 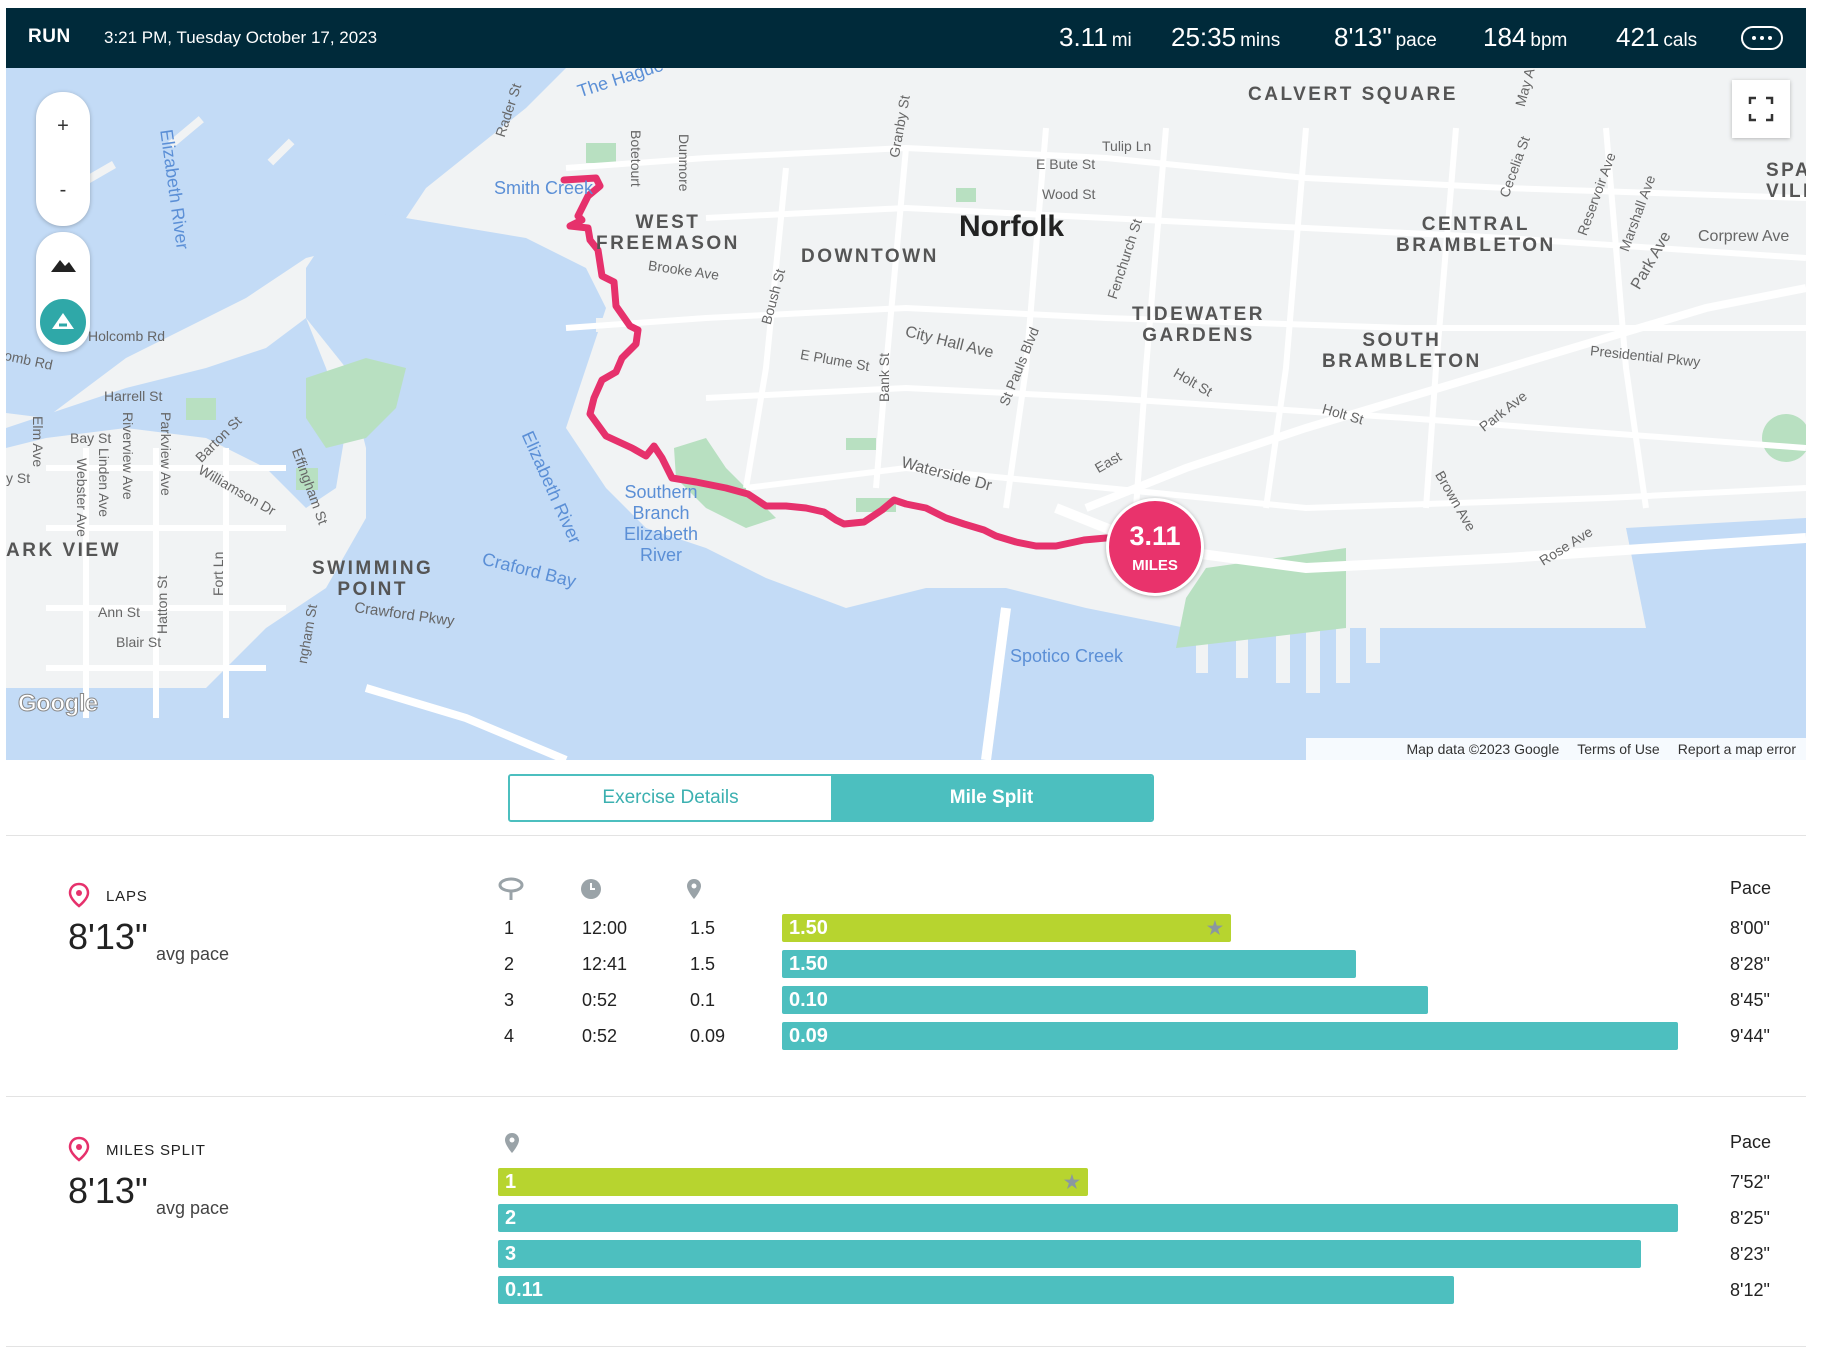 I want to click on divider, so click(x=906, y=1096).